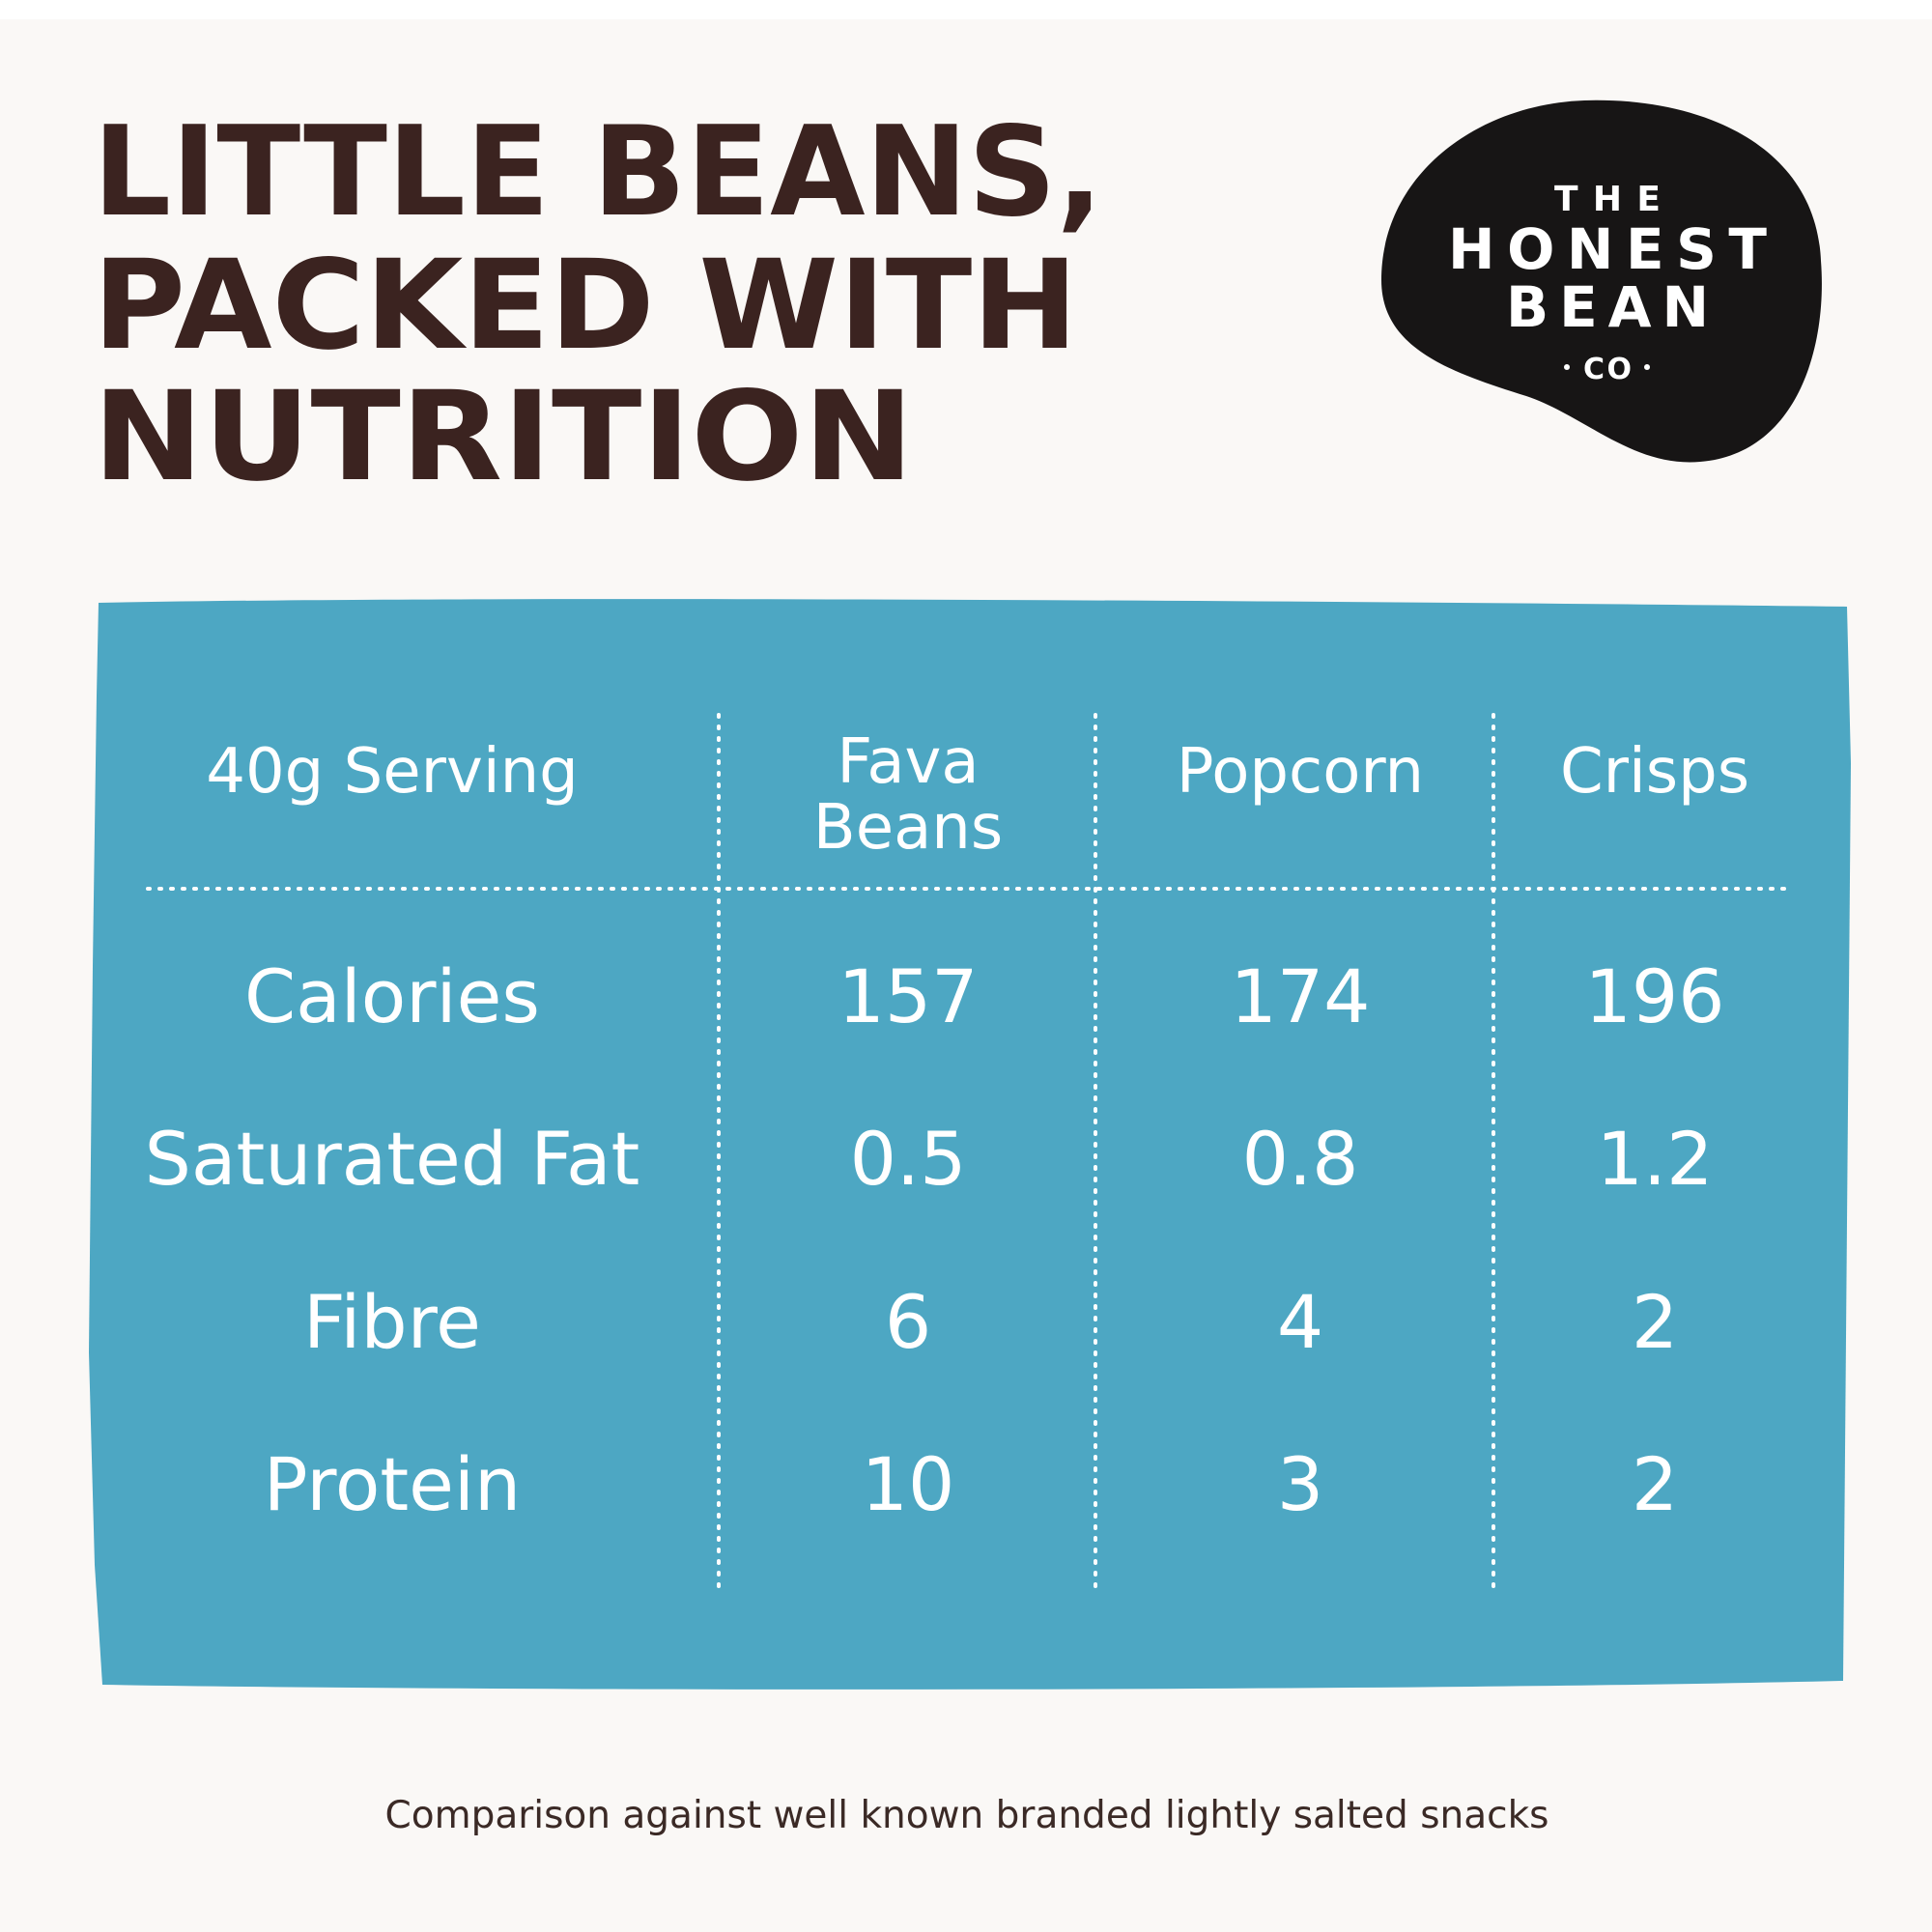  Describe the element at coordinates (1300, 1159) in the screenshot. I see `cell-value: 0.8` at that location.